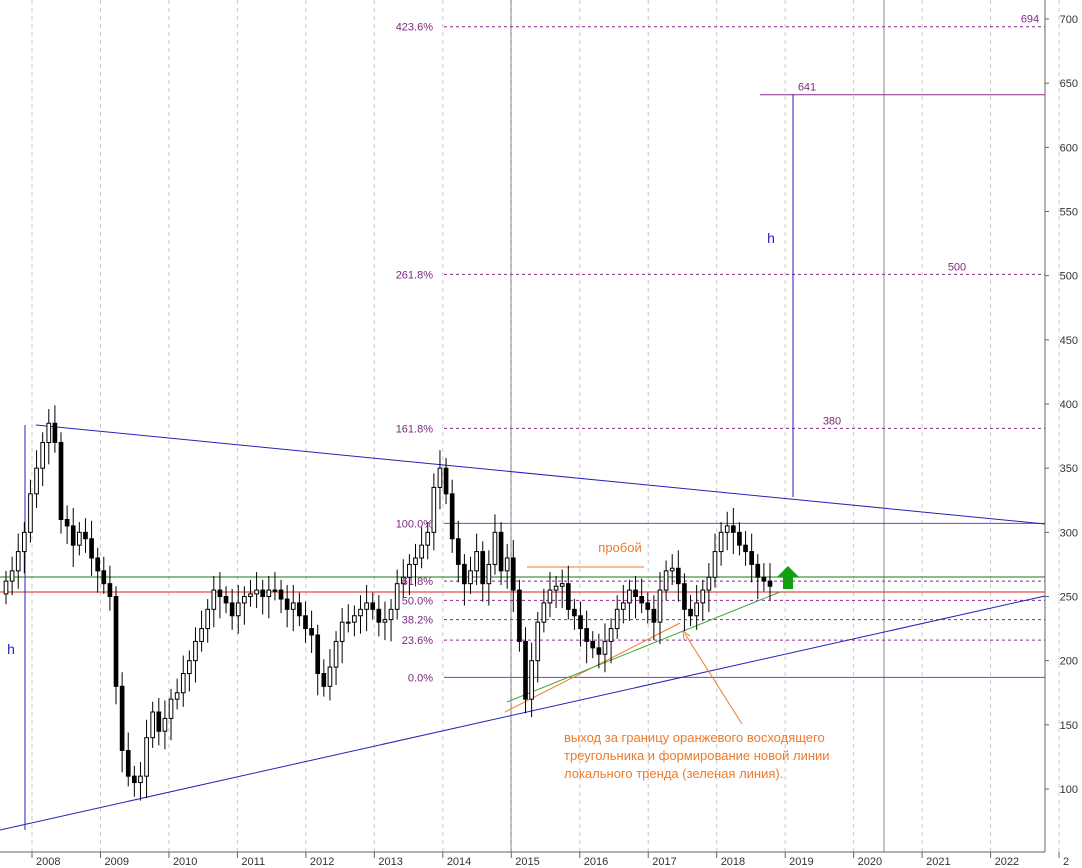 This screenshot has height=868, width=1082. What do you see at coordinates (870, 862) in the screenshot?
I see `x-tick-label: 2020` at bounding box center [870, 862].